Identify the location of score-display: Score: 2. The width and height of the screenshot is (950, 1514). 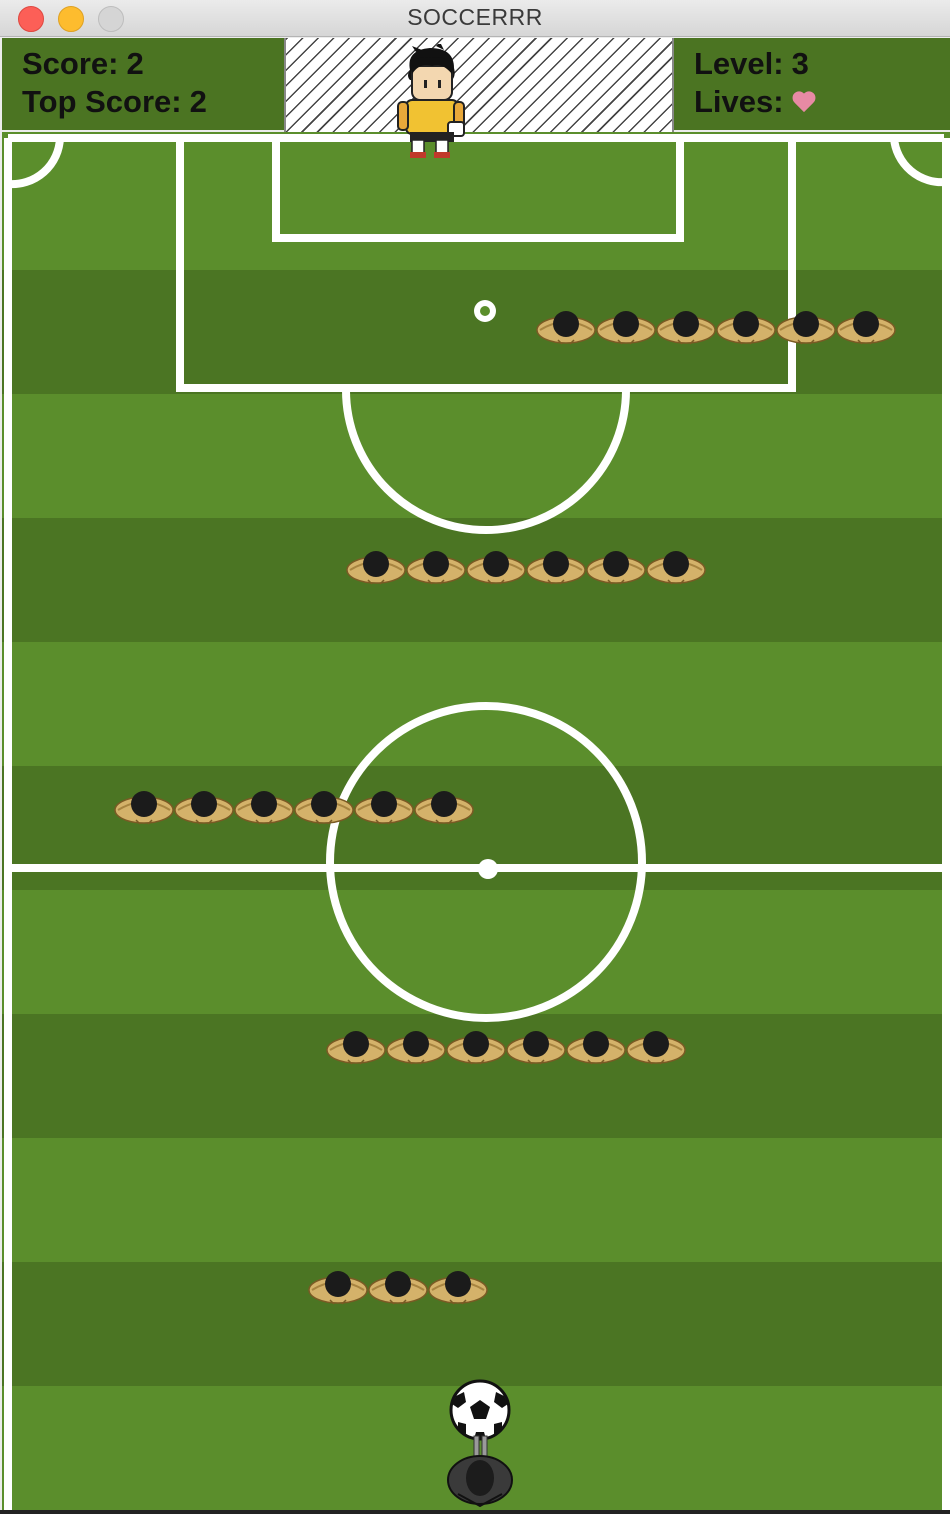
(83, 64).